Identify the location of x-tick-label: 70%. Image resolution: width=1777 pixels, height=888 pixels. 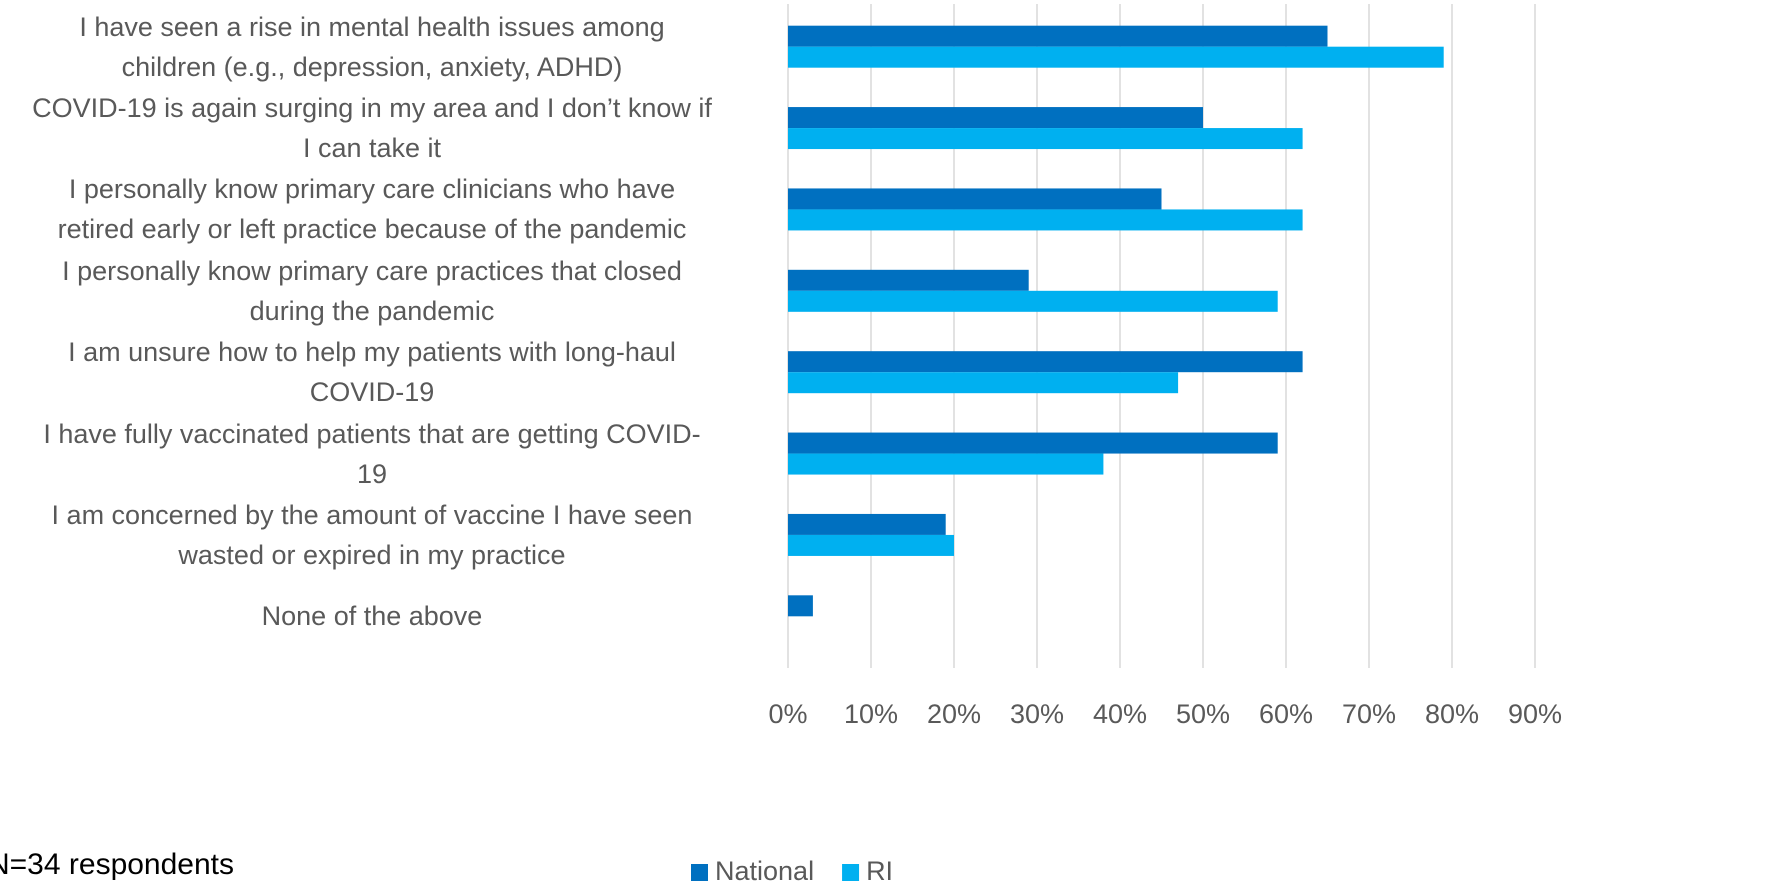
(1369, 714).